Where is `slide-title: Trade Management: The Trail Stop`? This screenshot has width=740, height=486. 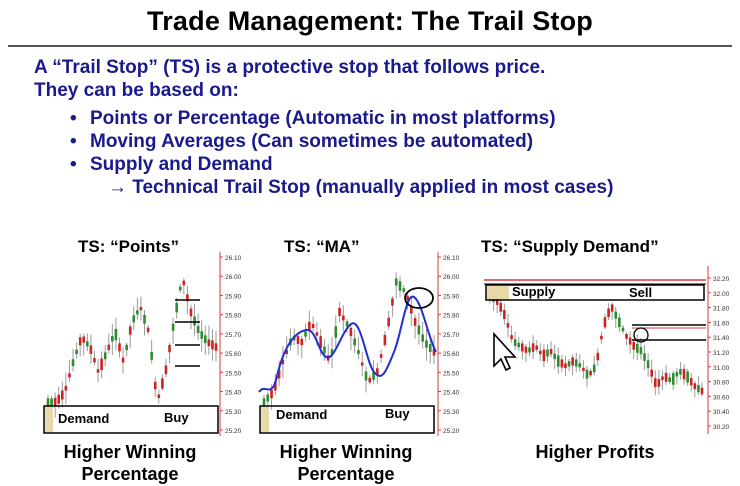 slide-title: Trade Management: The Trail Stop is located at coordinates (370, 21).